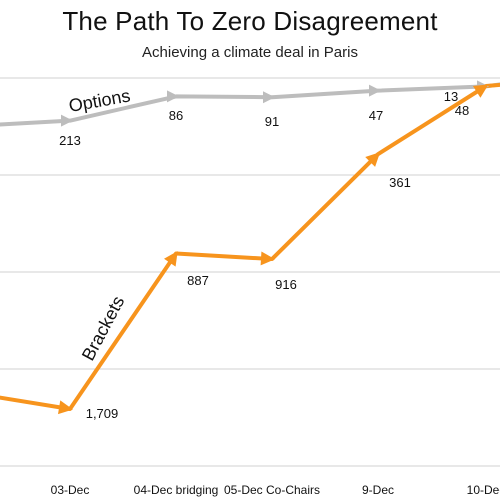 Image resolution: width=500 pixels, height=500 pixels. I want to click on options-data-label: 91, so click(272, 121).